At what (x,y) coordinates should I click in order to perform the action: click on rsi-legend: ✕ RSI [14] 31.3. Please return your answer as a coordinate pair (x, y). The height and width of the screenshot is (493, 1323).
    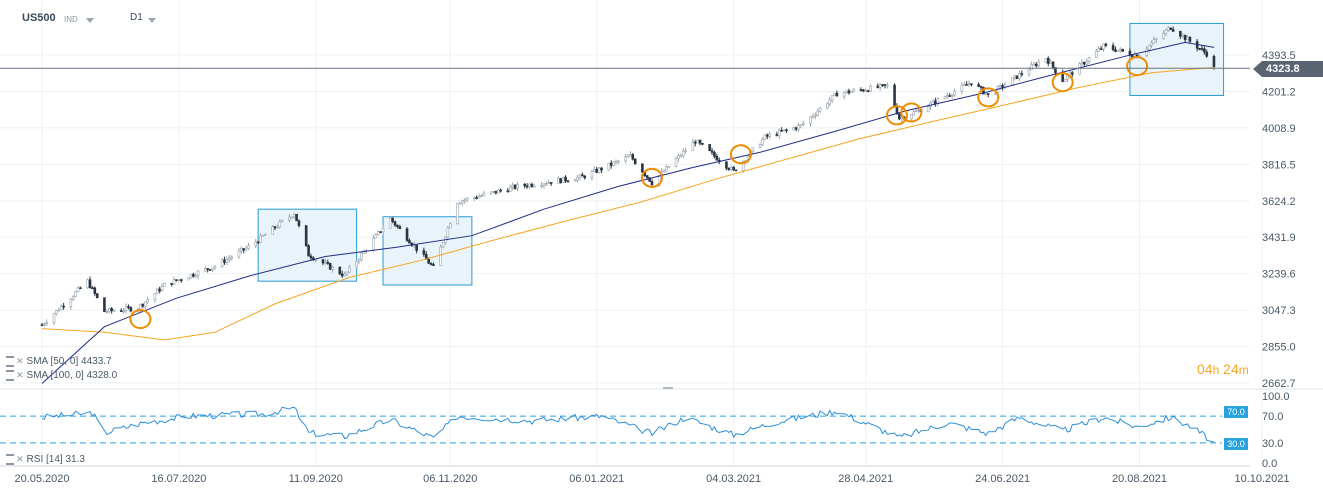
    Looking at the image, I should click on (45, 459).